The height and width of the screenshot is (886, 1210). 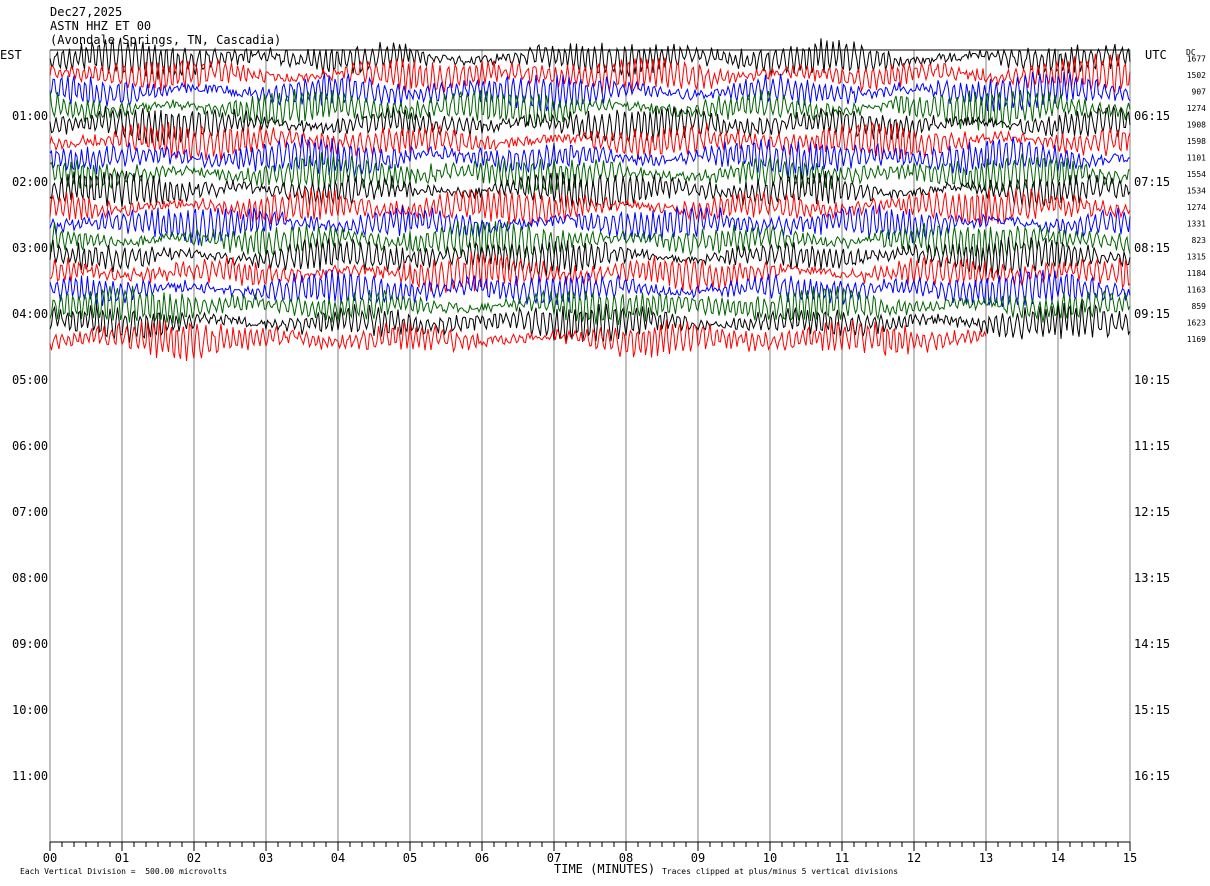 I want to click on x-tick-label: 07, so click(x=554, y=858).